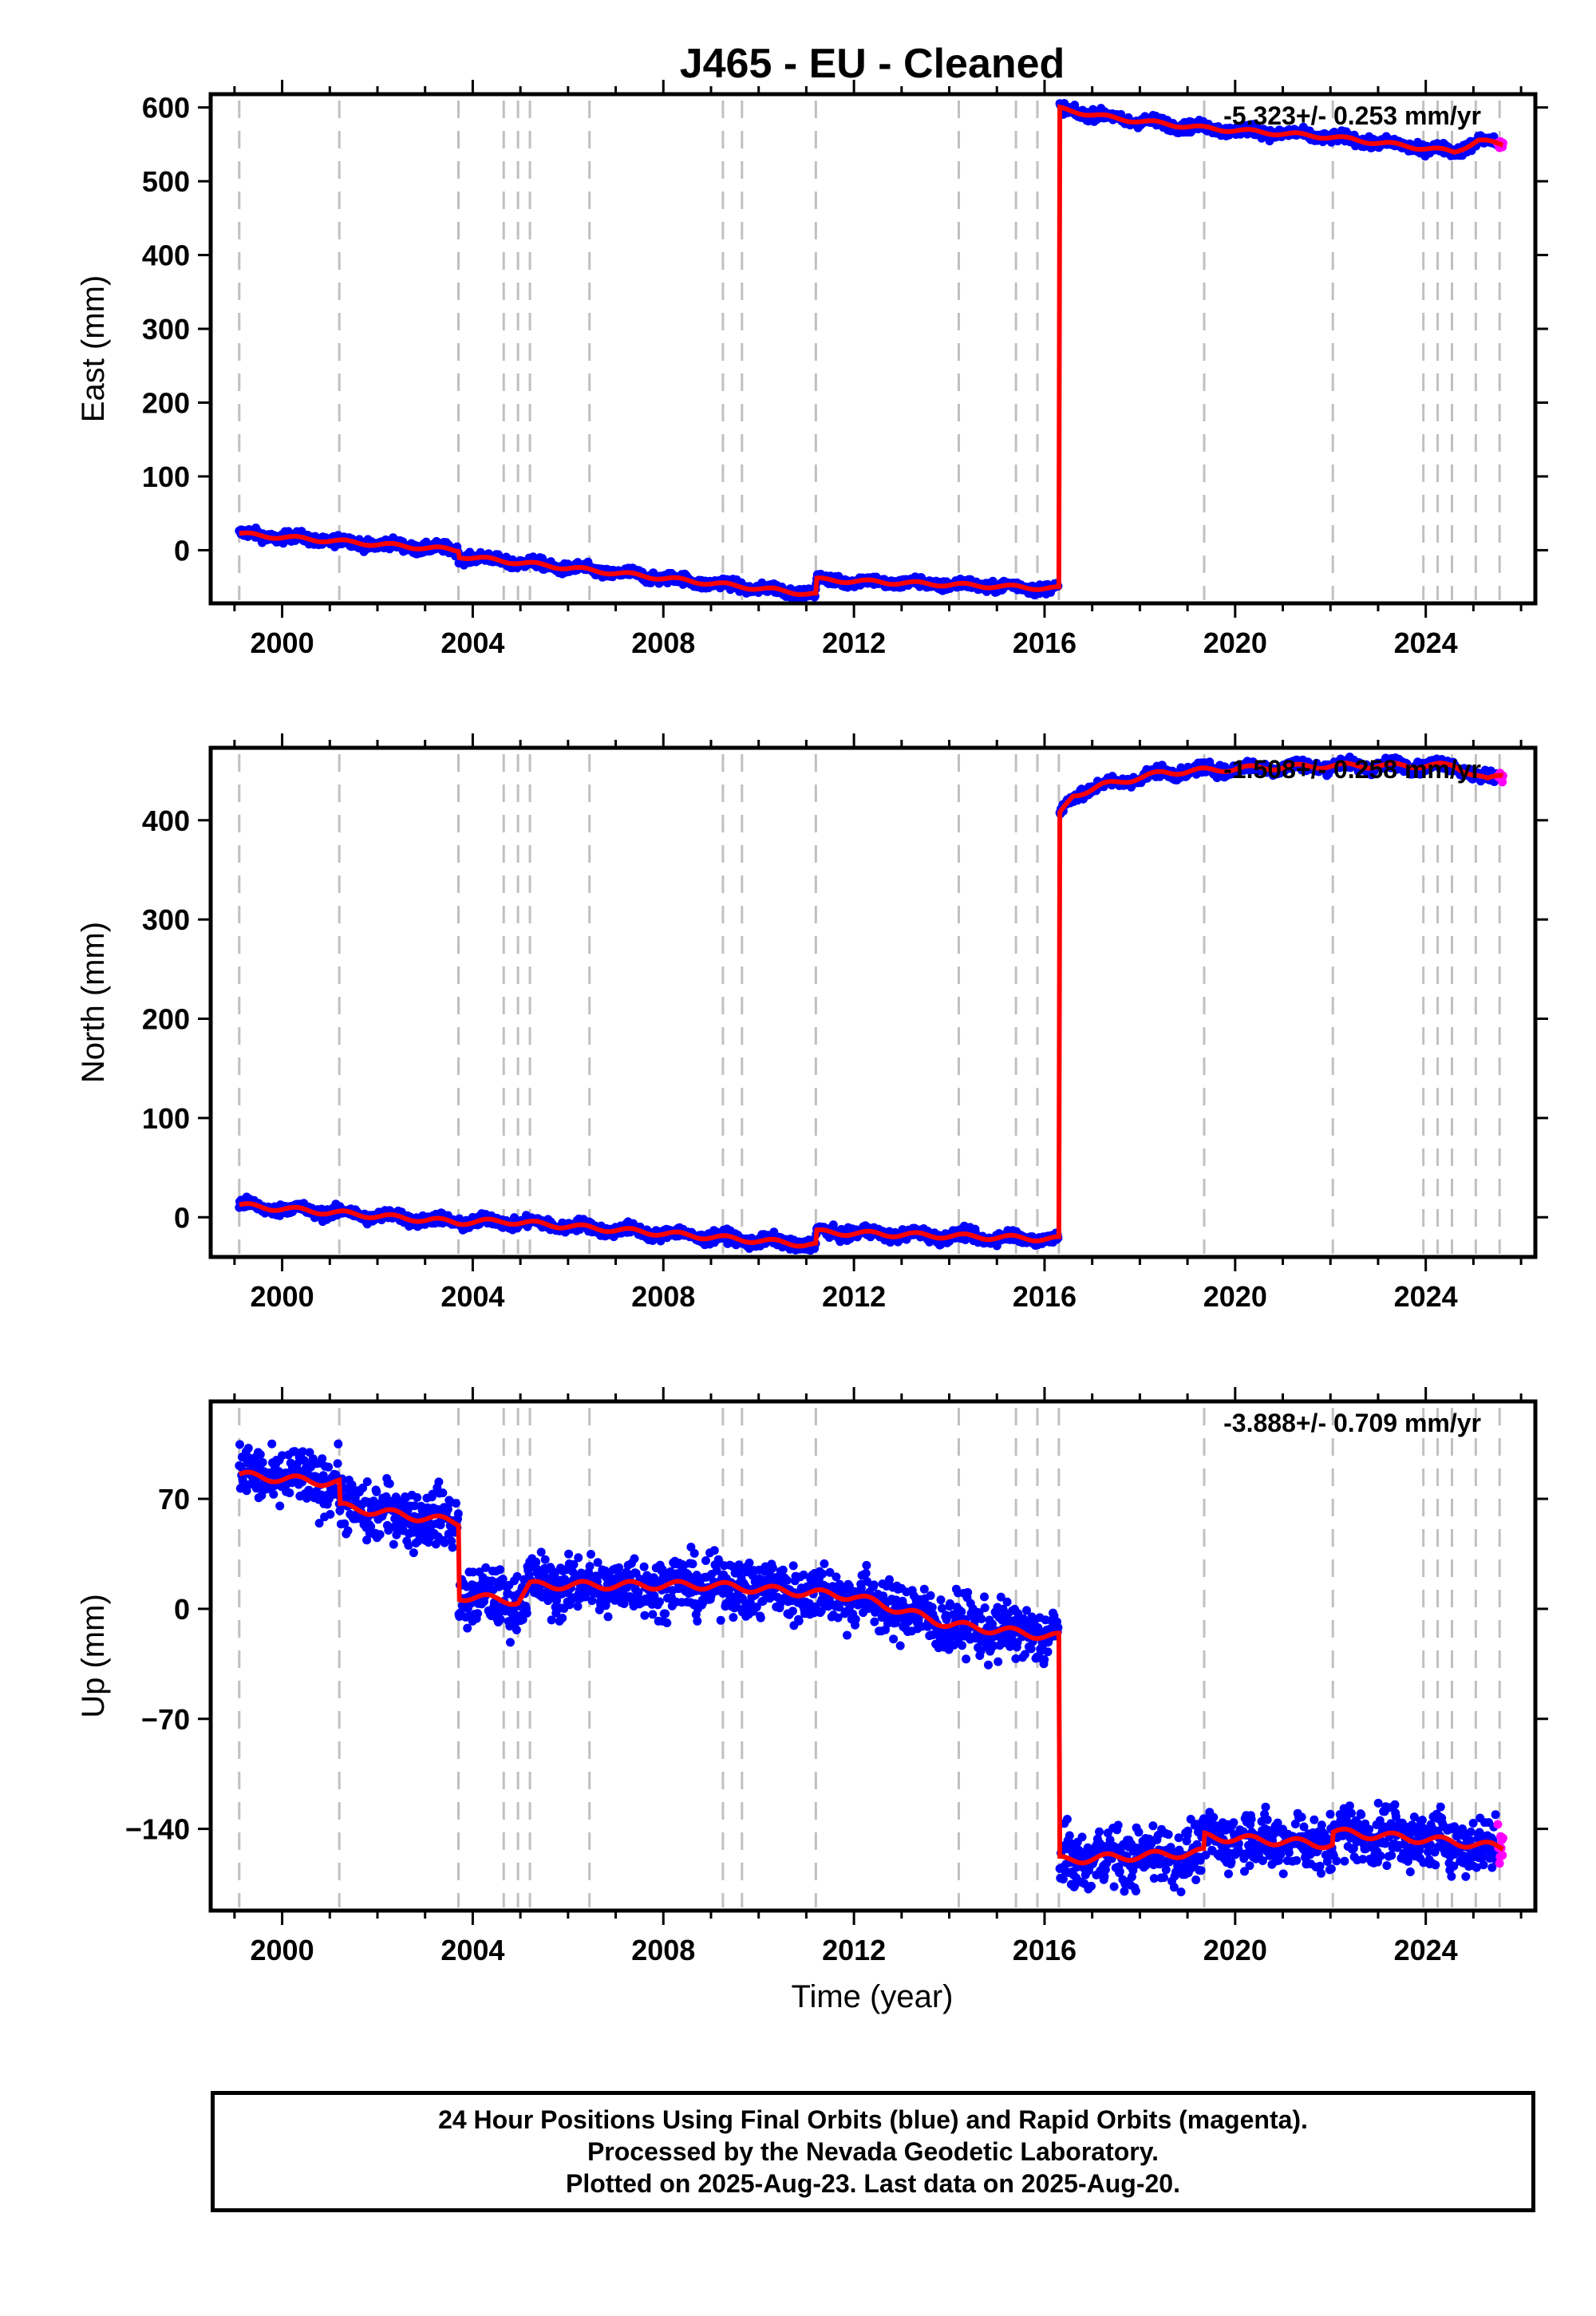 This screenshot has width=1596, height=2316. I want to click on y-axis-label-north: North (mm), so click(93, 1002).